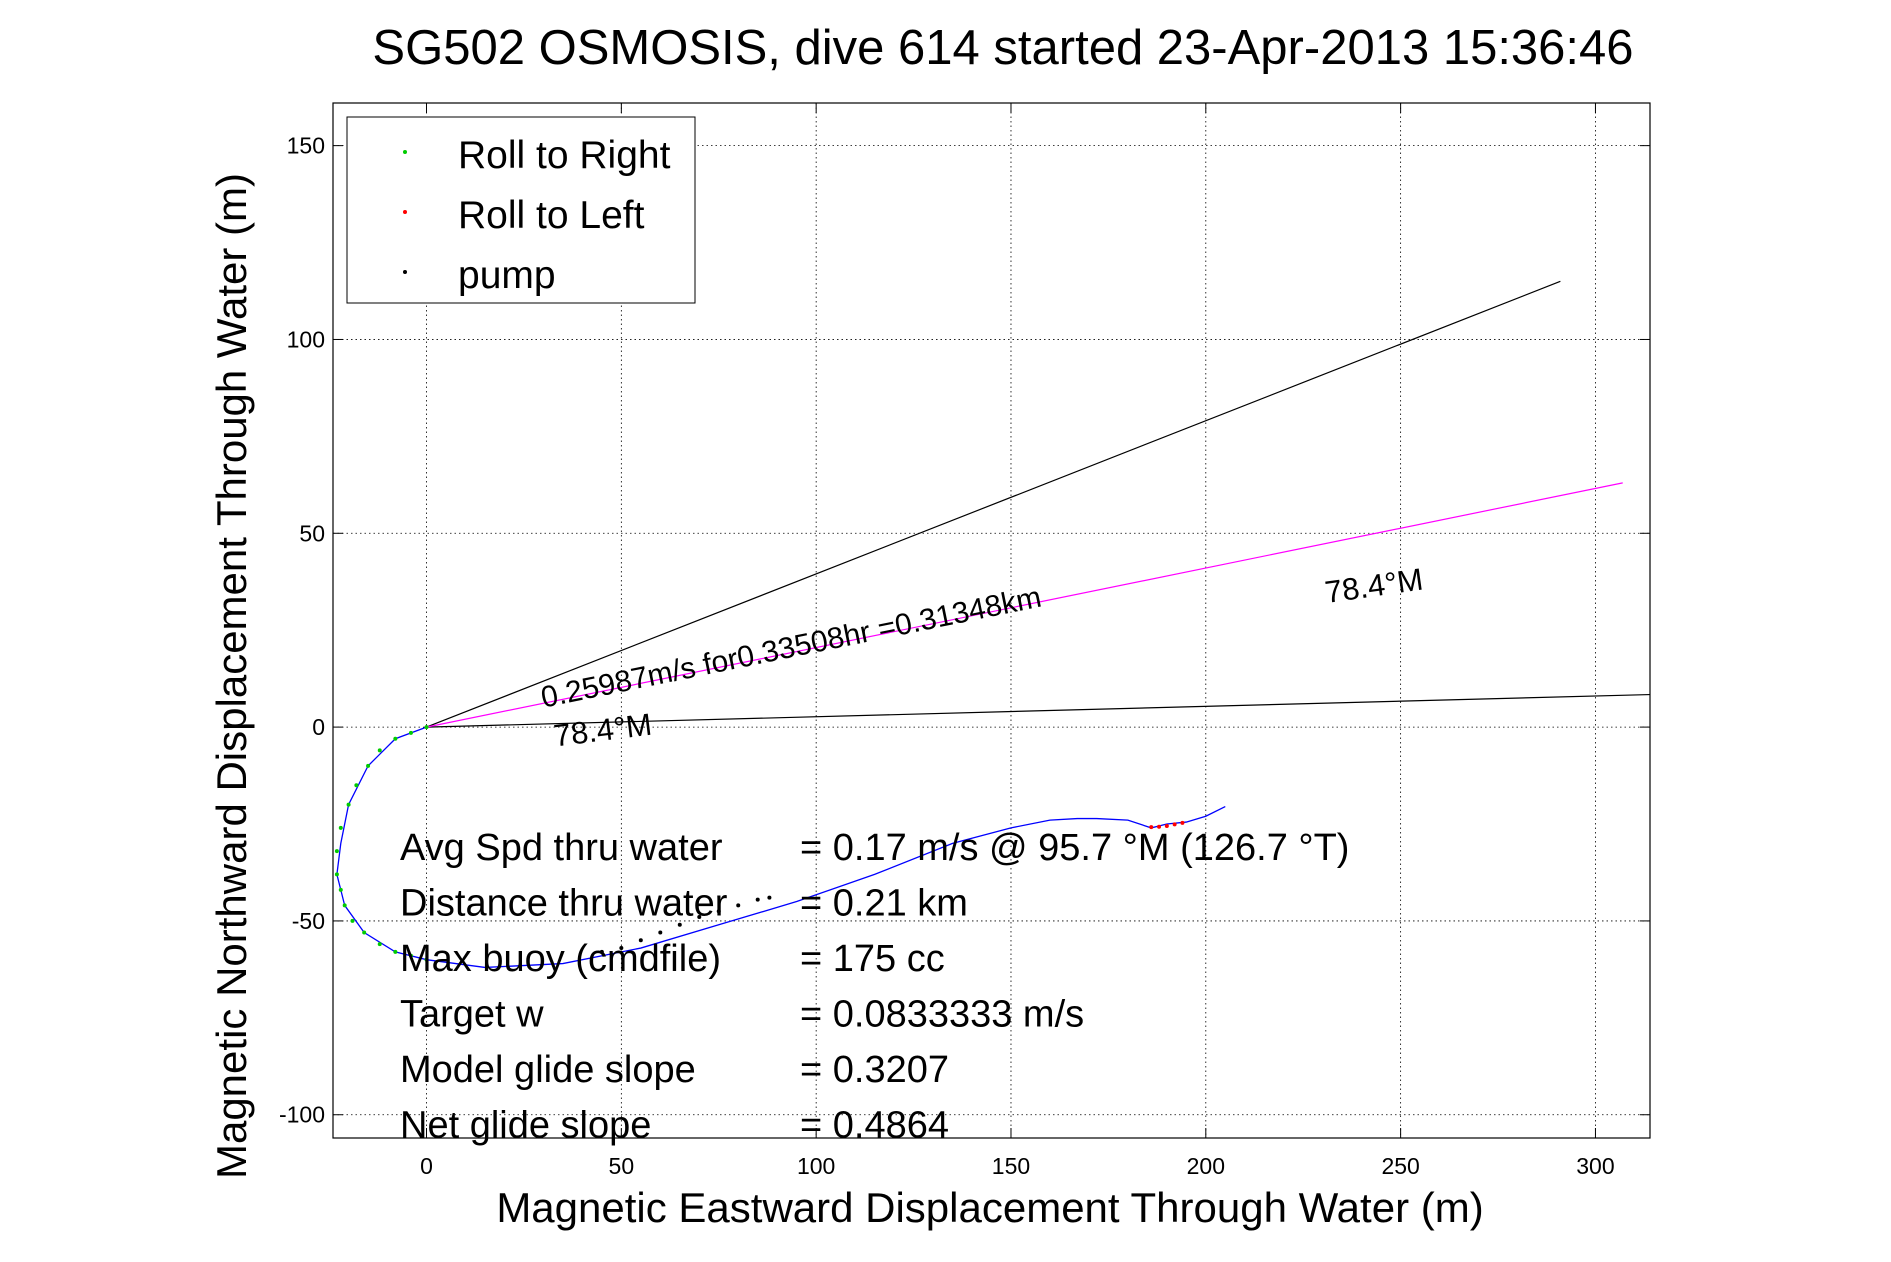 This screenshot has height=1262, width=1891. Describe the element at coordinates (308, 921) in the screenshot. I see `y-tick-label: -50` at that location.